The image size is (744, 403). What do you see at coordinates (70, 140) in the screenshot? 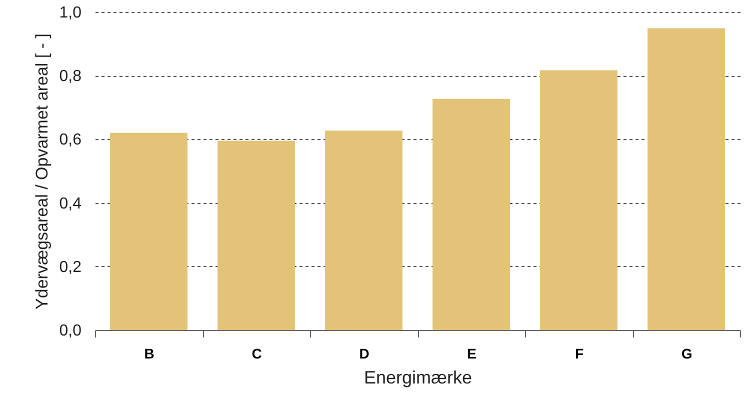
I see `y-tick-label: 0,6` at bounding box center [70, 140].